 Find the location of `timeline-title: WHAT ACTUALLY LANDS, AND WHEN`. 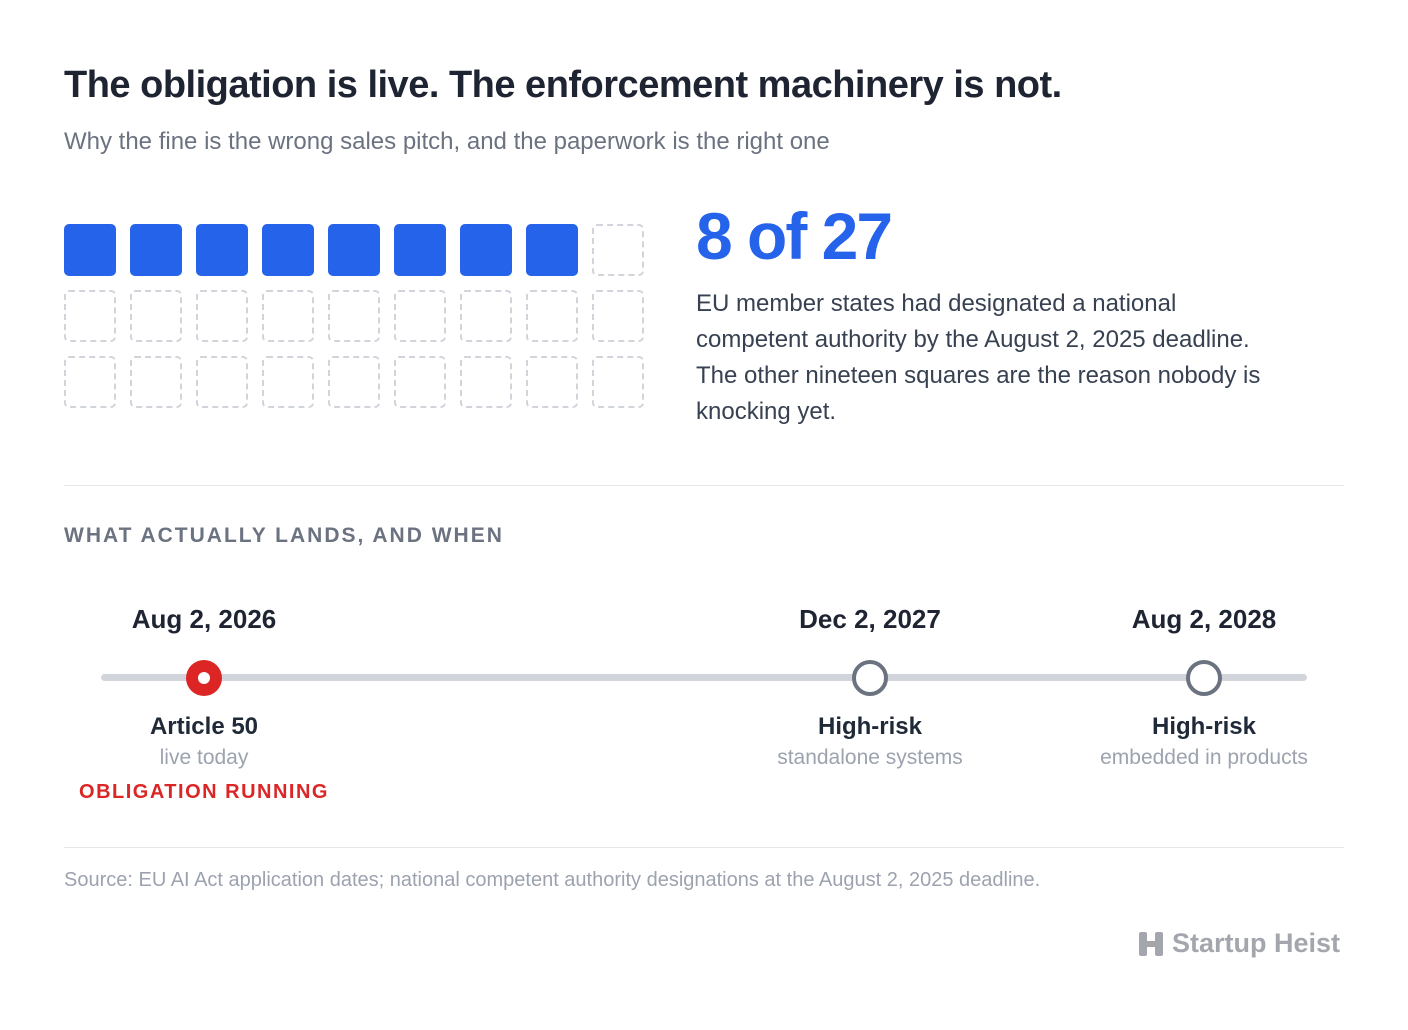

timeline-title: WHAT ACTUALLY LANDS, AND WHEN is located at coordinates (284, 535).